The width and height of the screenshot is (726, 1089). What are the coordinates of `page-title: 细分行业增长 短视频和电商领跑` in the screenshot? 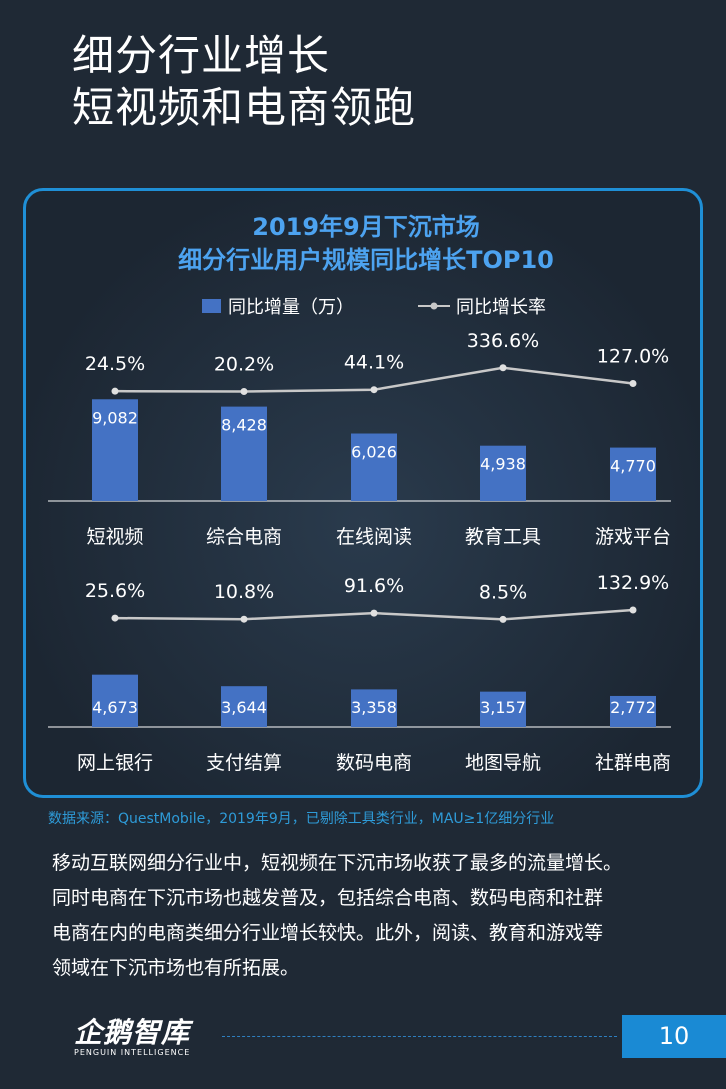 It's located at (244, 82).